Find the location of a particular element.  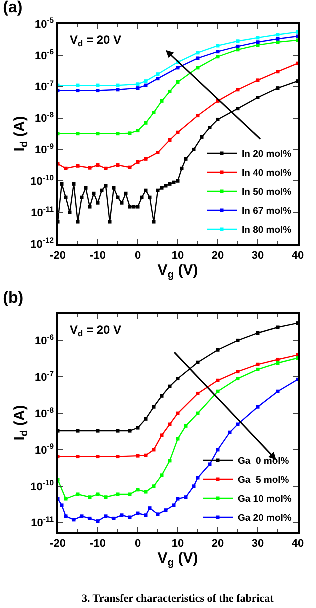

legend-label: In 50 mol% is located at coordinates (267, 192).